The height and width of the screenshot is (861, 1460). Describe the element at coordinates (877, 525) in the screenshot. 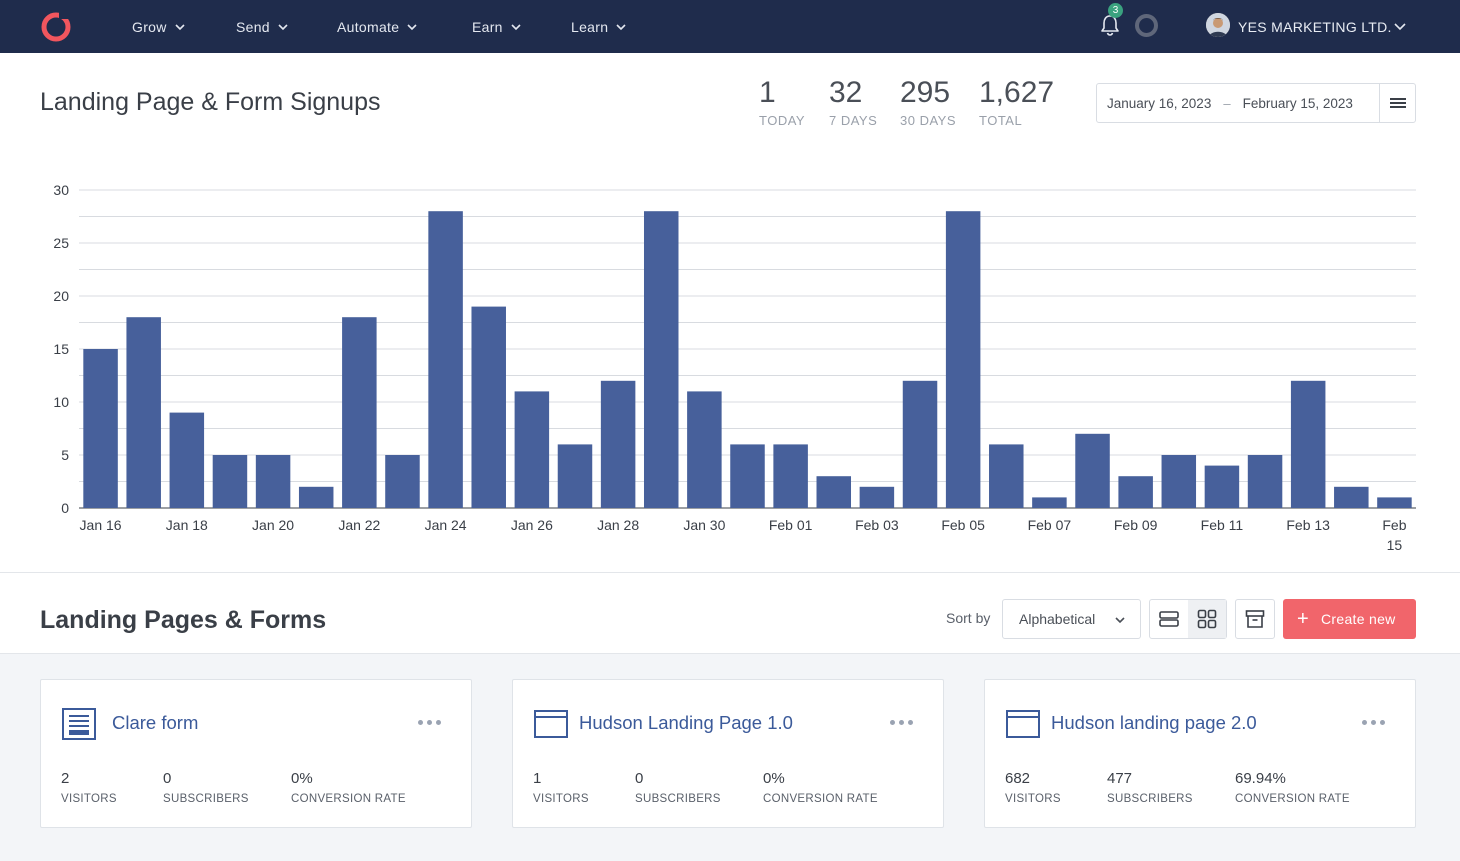

I see `x-tick-label: Feb 03` at that location.